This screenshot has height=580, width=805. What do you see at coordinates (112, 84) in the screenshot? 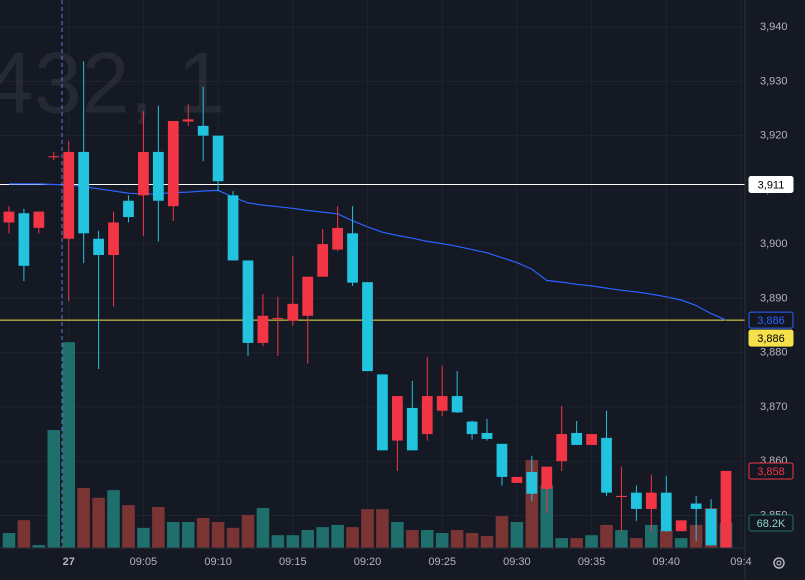
I see `watermark: 432, 1` at bounding box center [112, 84].